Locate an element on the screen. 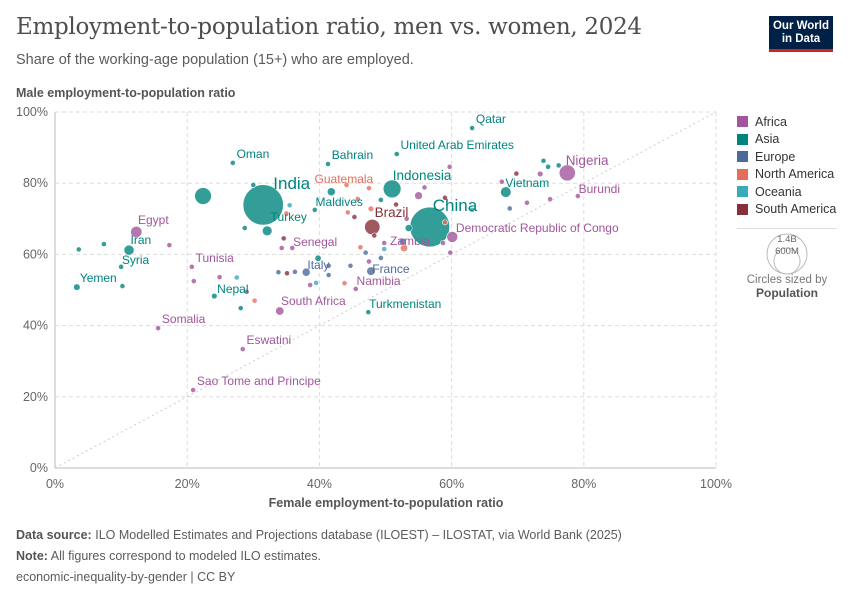  data-label: Turkey is located at coordinates (289, 217).